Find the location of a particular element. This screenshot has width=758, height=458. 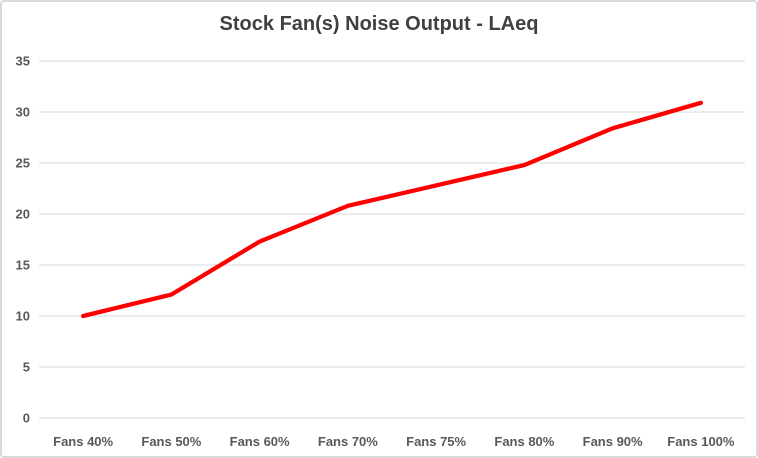

chart-title: Stock Fan(s) Noise Output - LAeq is located at coordinates (379, 24).